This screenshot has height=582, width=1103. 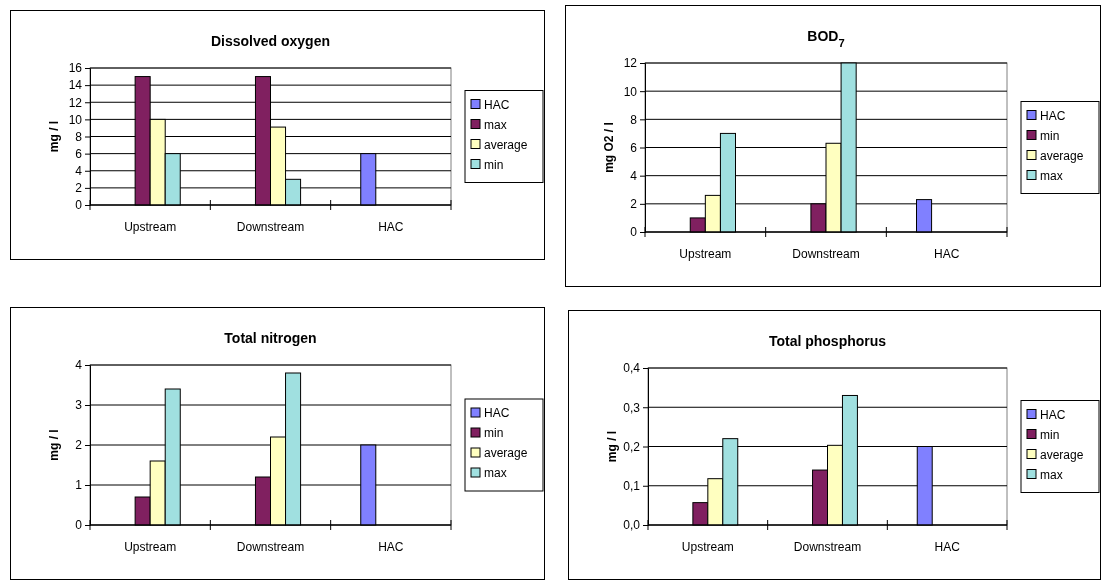 What do you see at coordinates (827, 341) in the screenshot?
I see `chart-title: Total phosphorus` at bounding box center [827, 341].